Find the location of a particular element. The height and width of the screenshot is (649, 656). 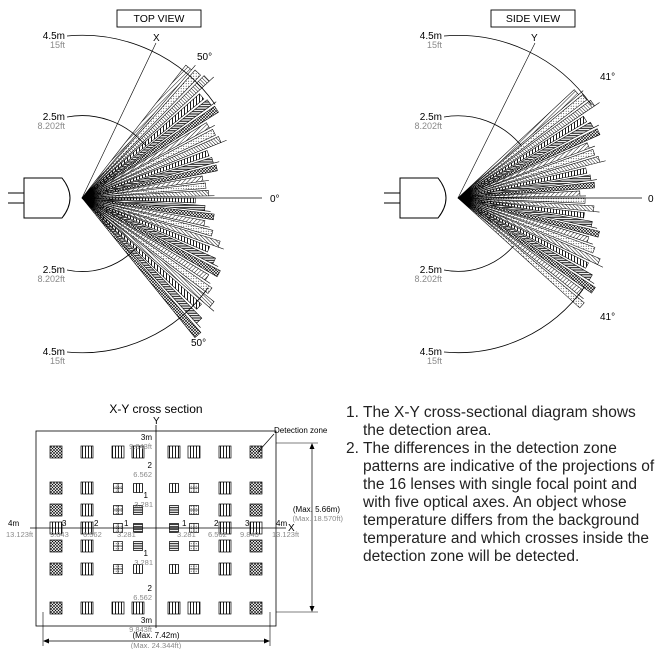

side-view-upper-angle: 41° is located at coordinates (607, 77).